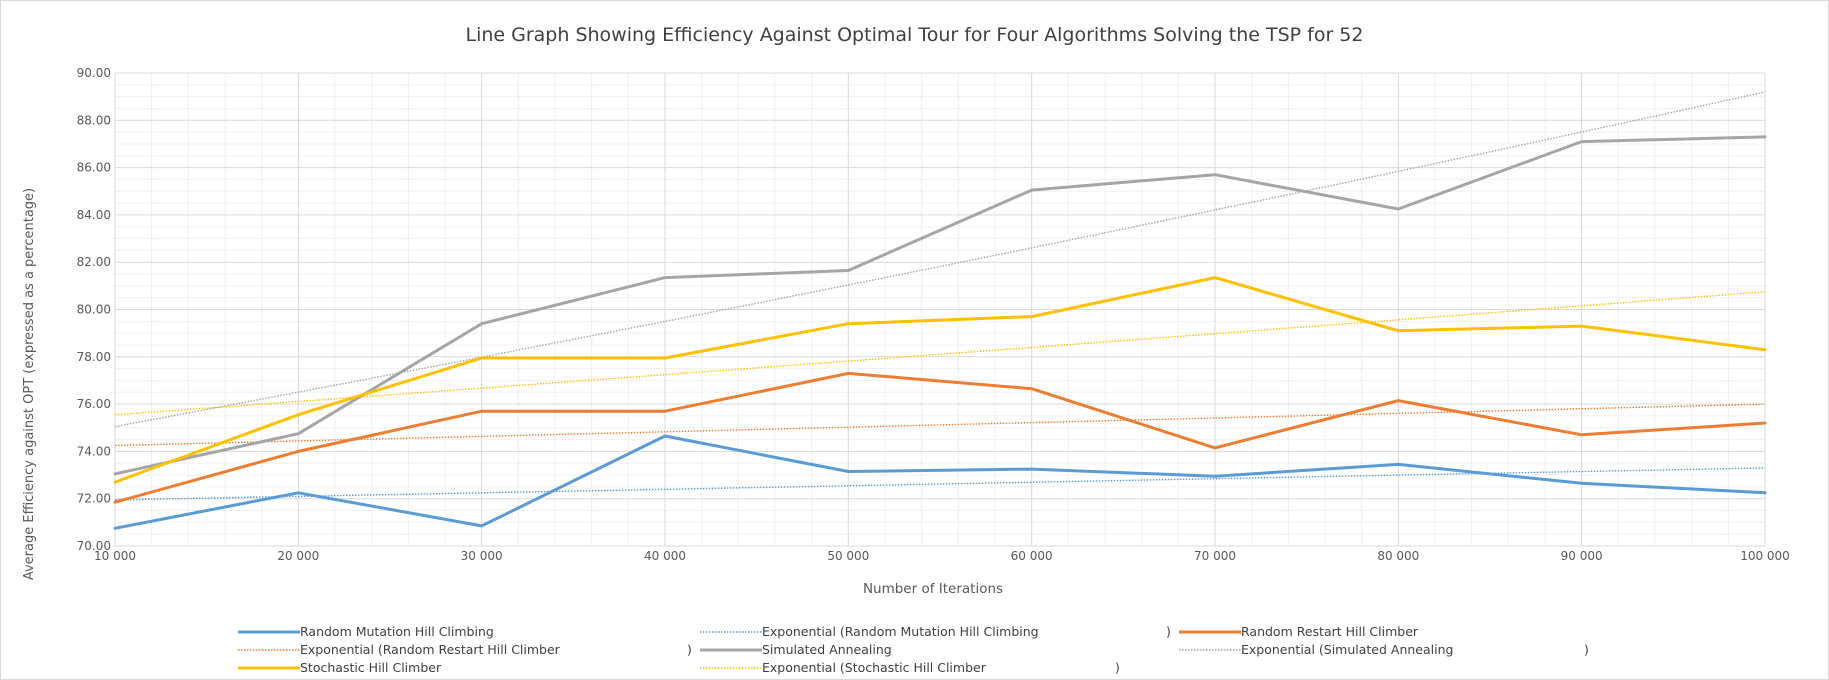 Image resolution: width=1829 pixels, height=680 pixels. What do you see at coordinates (94, 357) in the screenshot?
I see `y-tick-label: 78.00` at bounding box center [94, 357].